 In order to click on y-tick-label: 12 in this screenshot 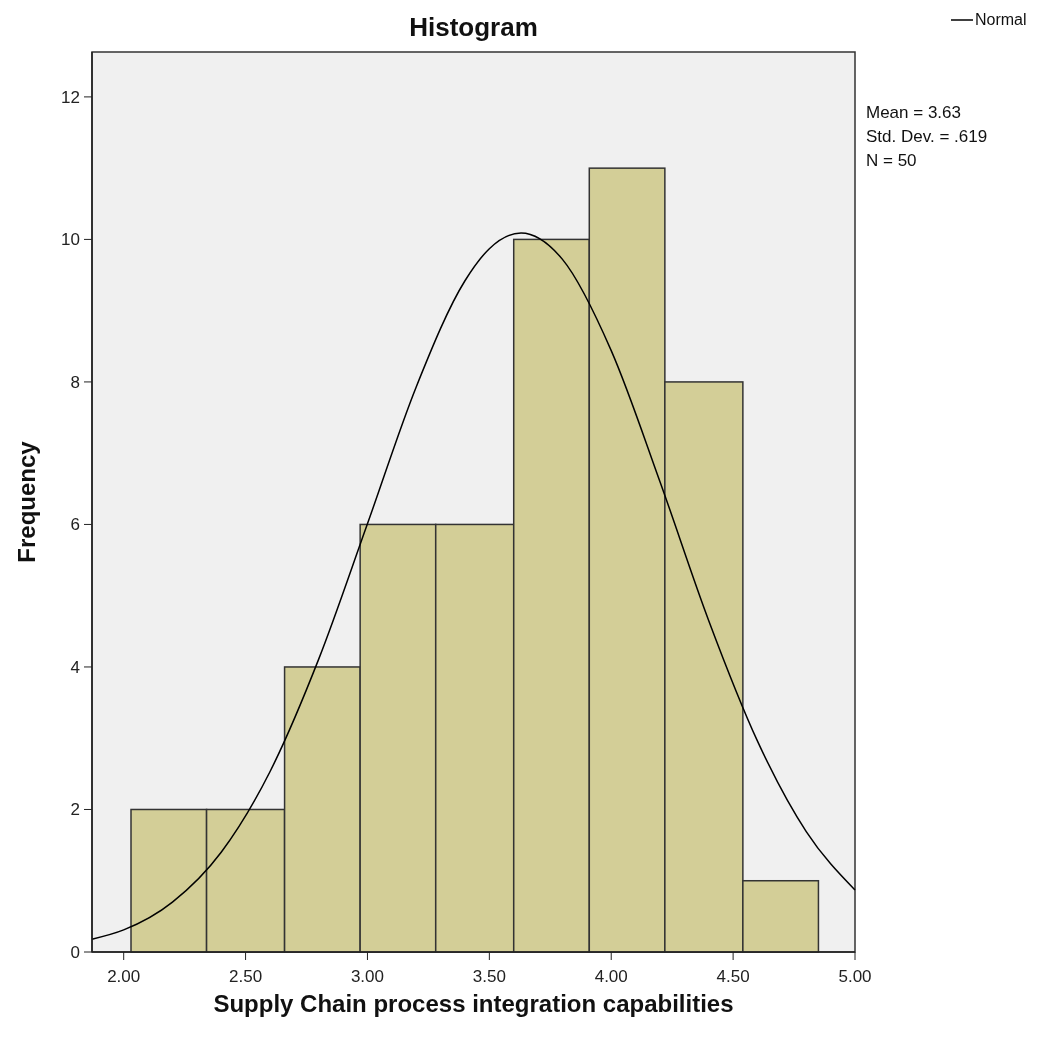, I will do `click(70, 97)`.